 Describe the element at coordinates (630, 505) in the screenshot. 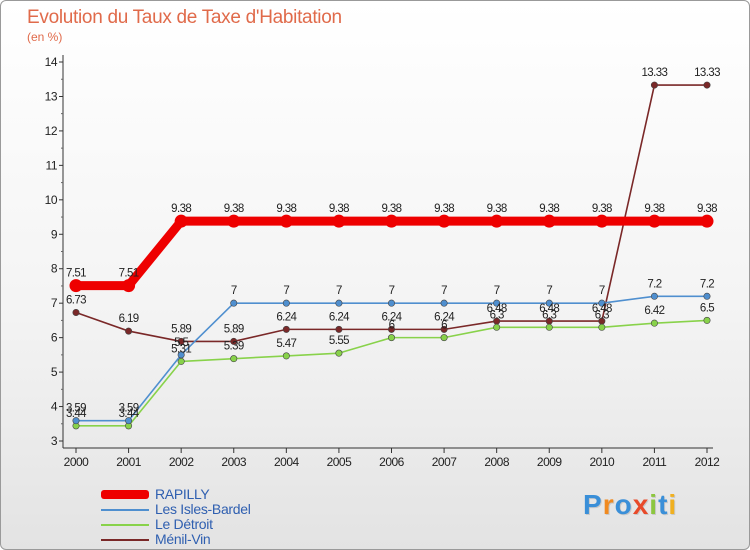

I see `proxiti-logo: Proxiti` at that location.